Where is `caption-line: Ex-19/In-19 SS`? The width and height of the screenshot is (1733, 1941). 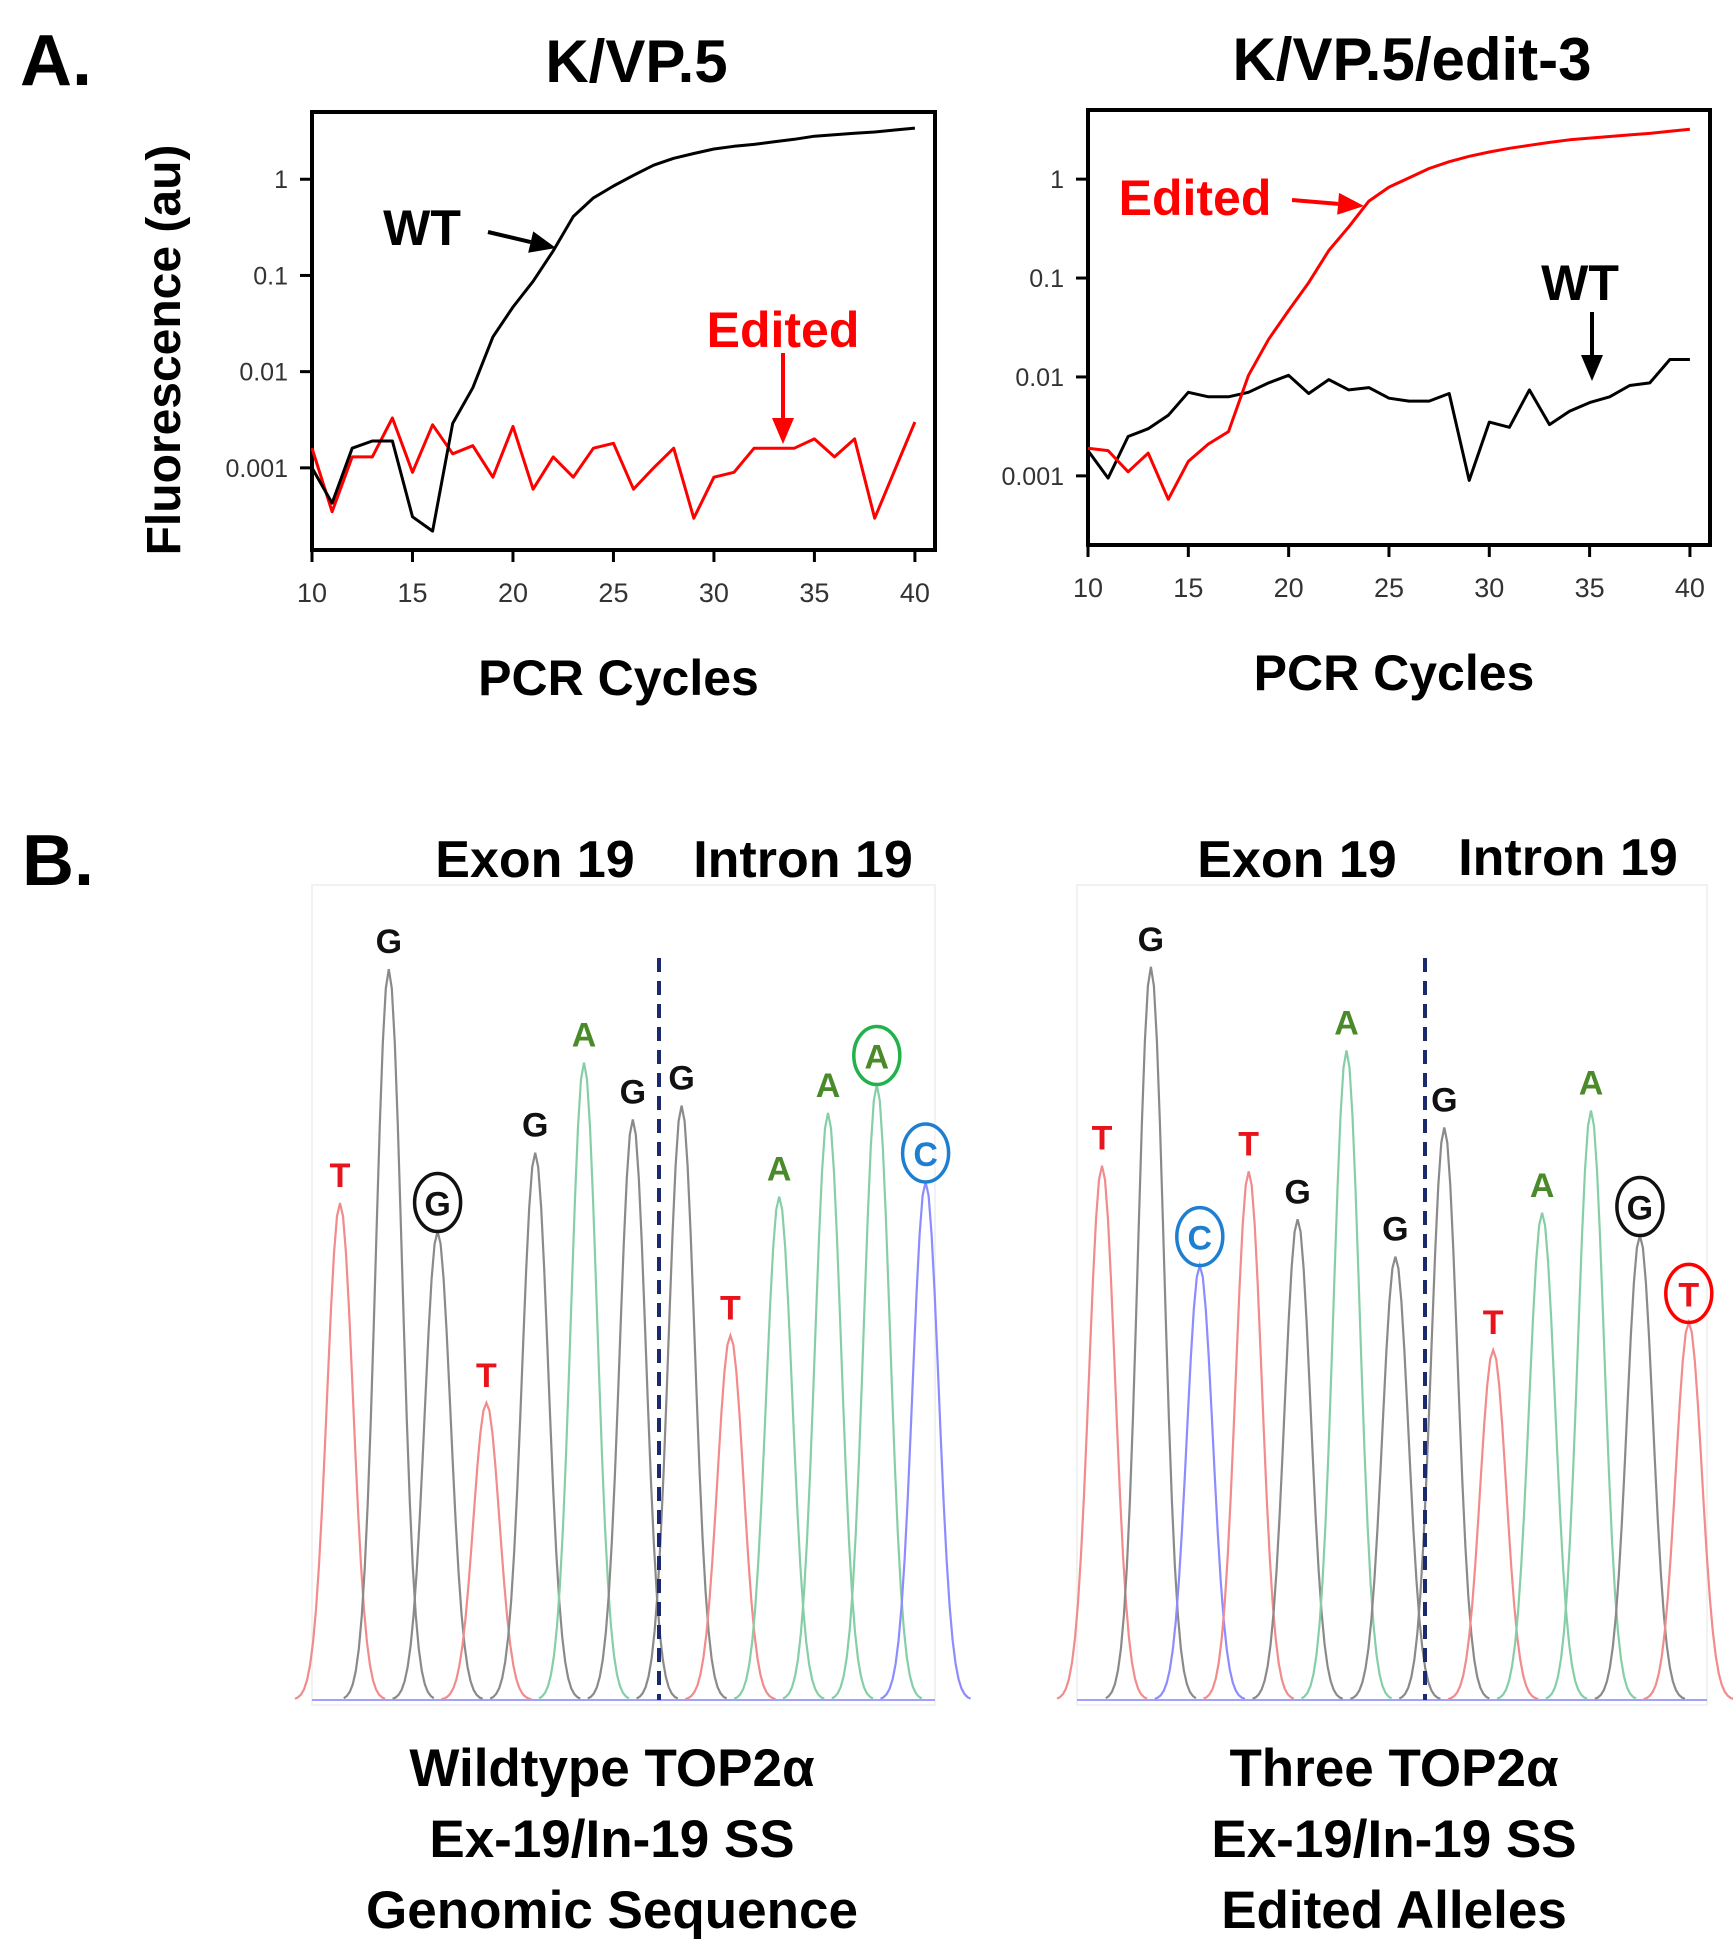
caption-line: Ex-19/In-19 SS is located at coordinates (611, 1839).